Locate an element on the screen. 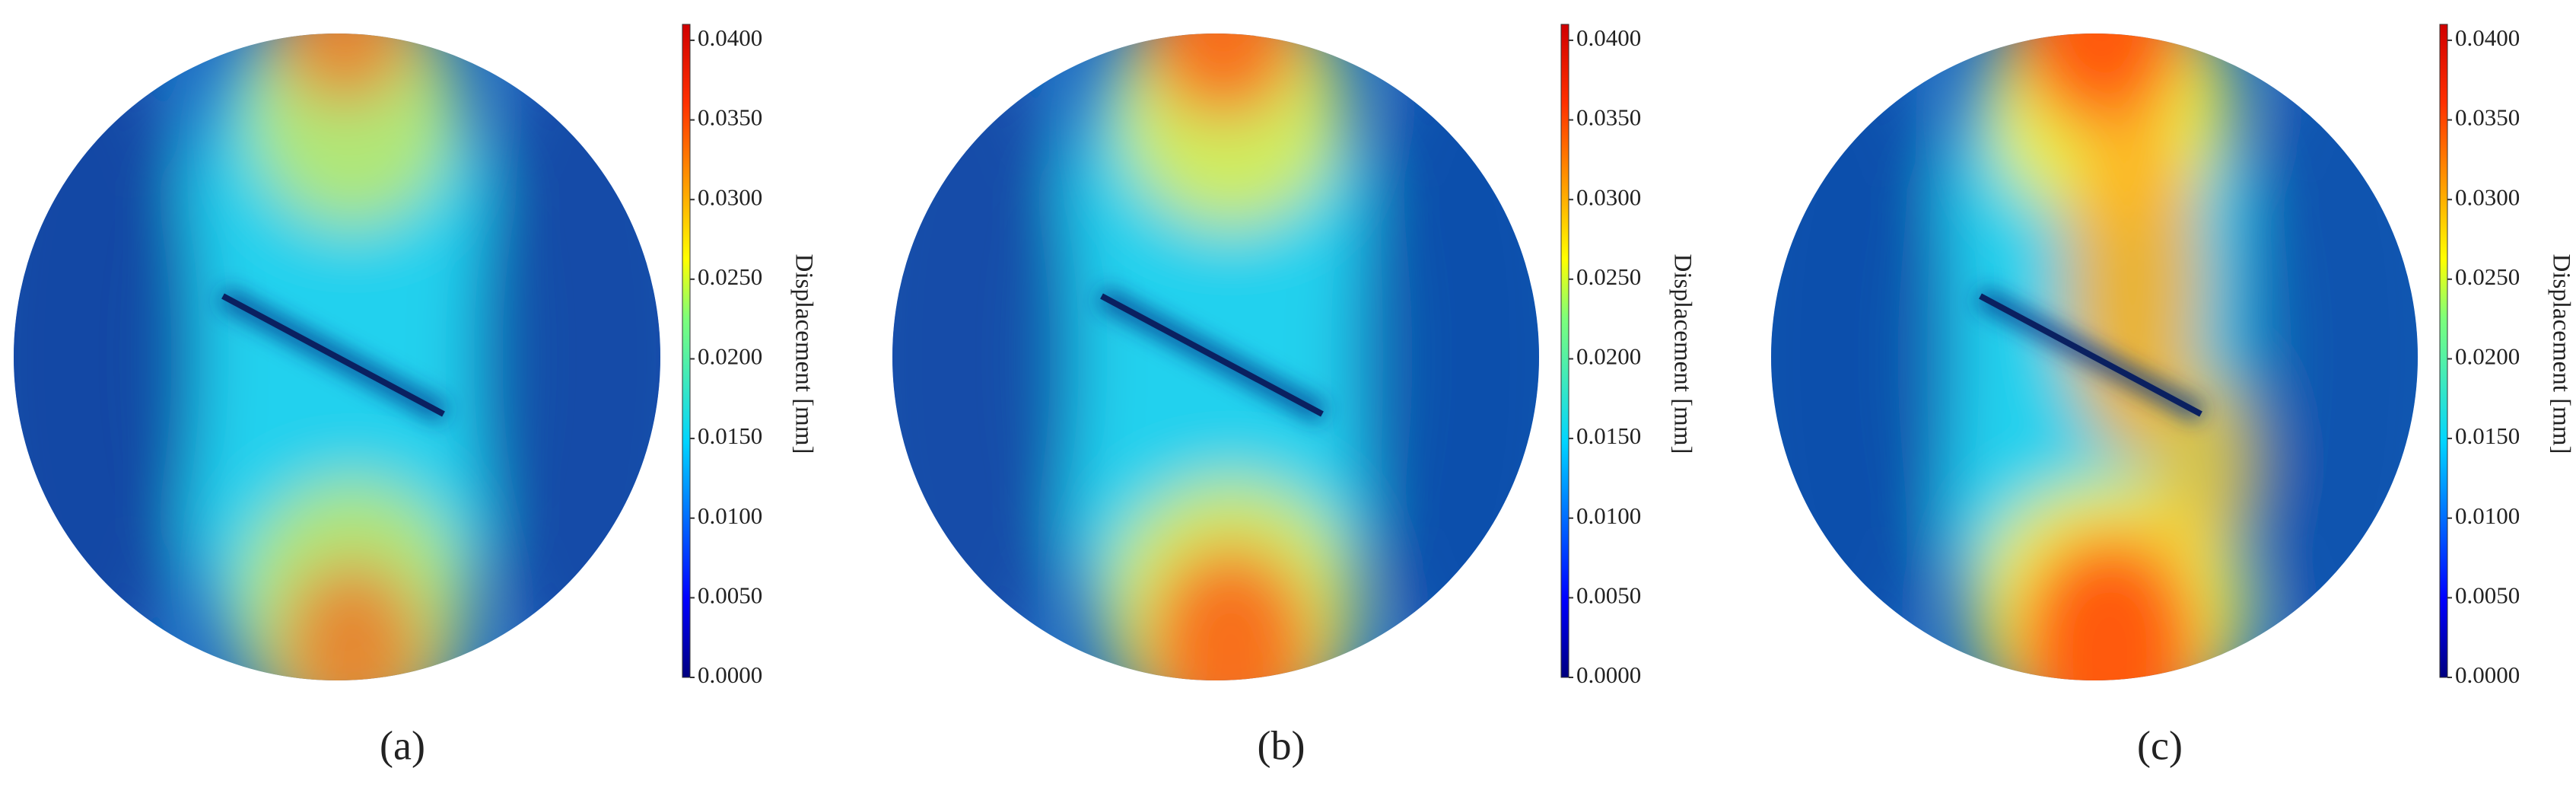 The width and height of the screenshot is (2576, 787). panel-label: (b) is located at coordinates (1281, 745).